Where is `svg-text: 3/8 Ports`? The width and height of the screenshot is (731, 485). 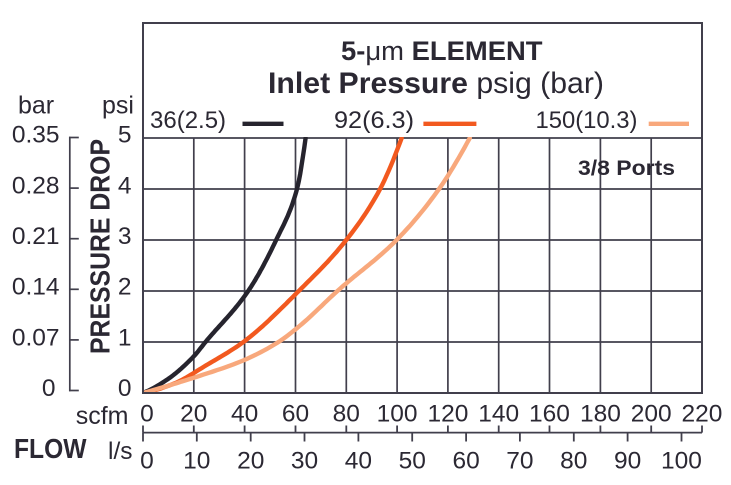
svg-text: 3/8 Ports is located at coordinates (626, 168).